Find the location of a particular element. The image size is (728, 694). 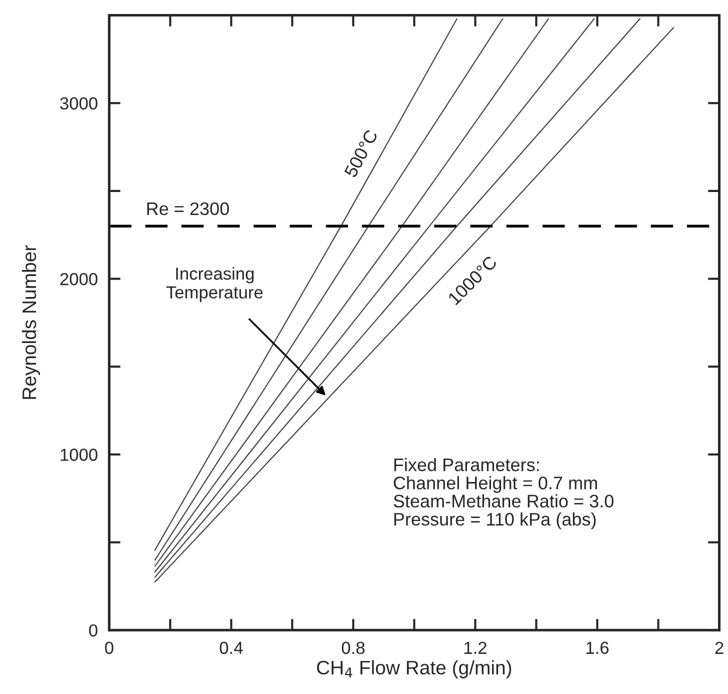

x-axis-title: CH$_{4}$ Flow Rate (g/min) is located at coordinates (414, 669).